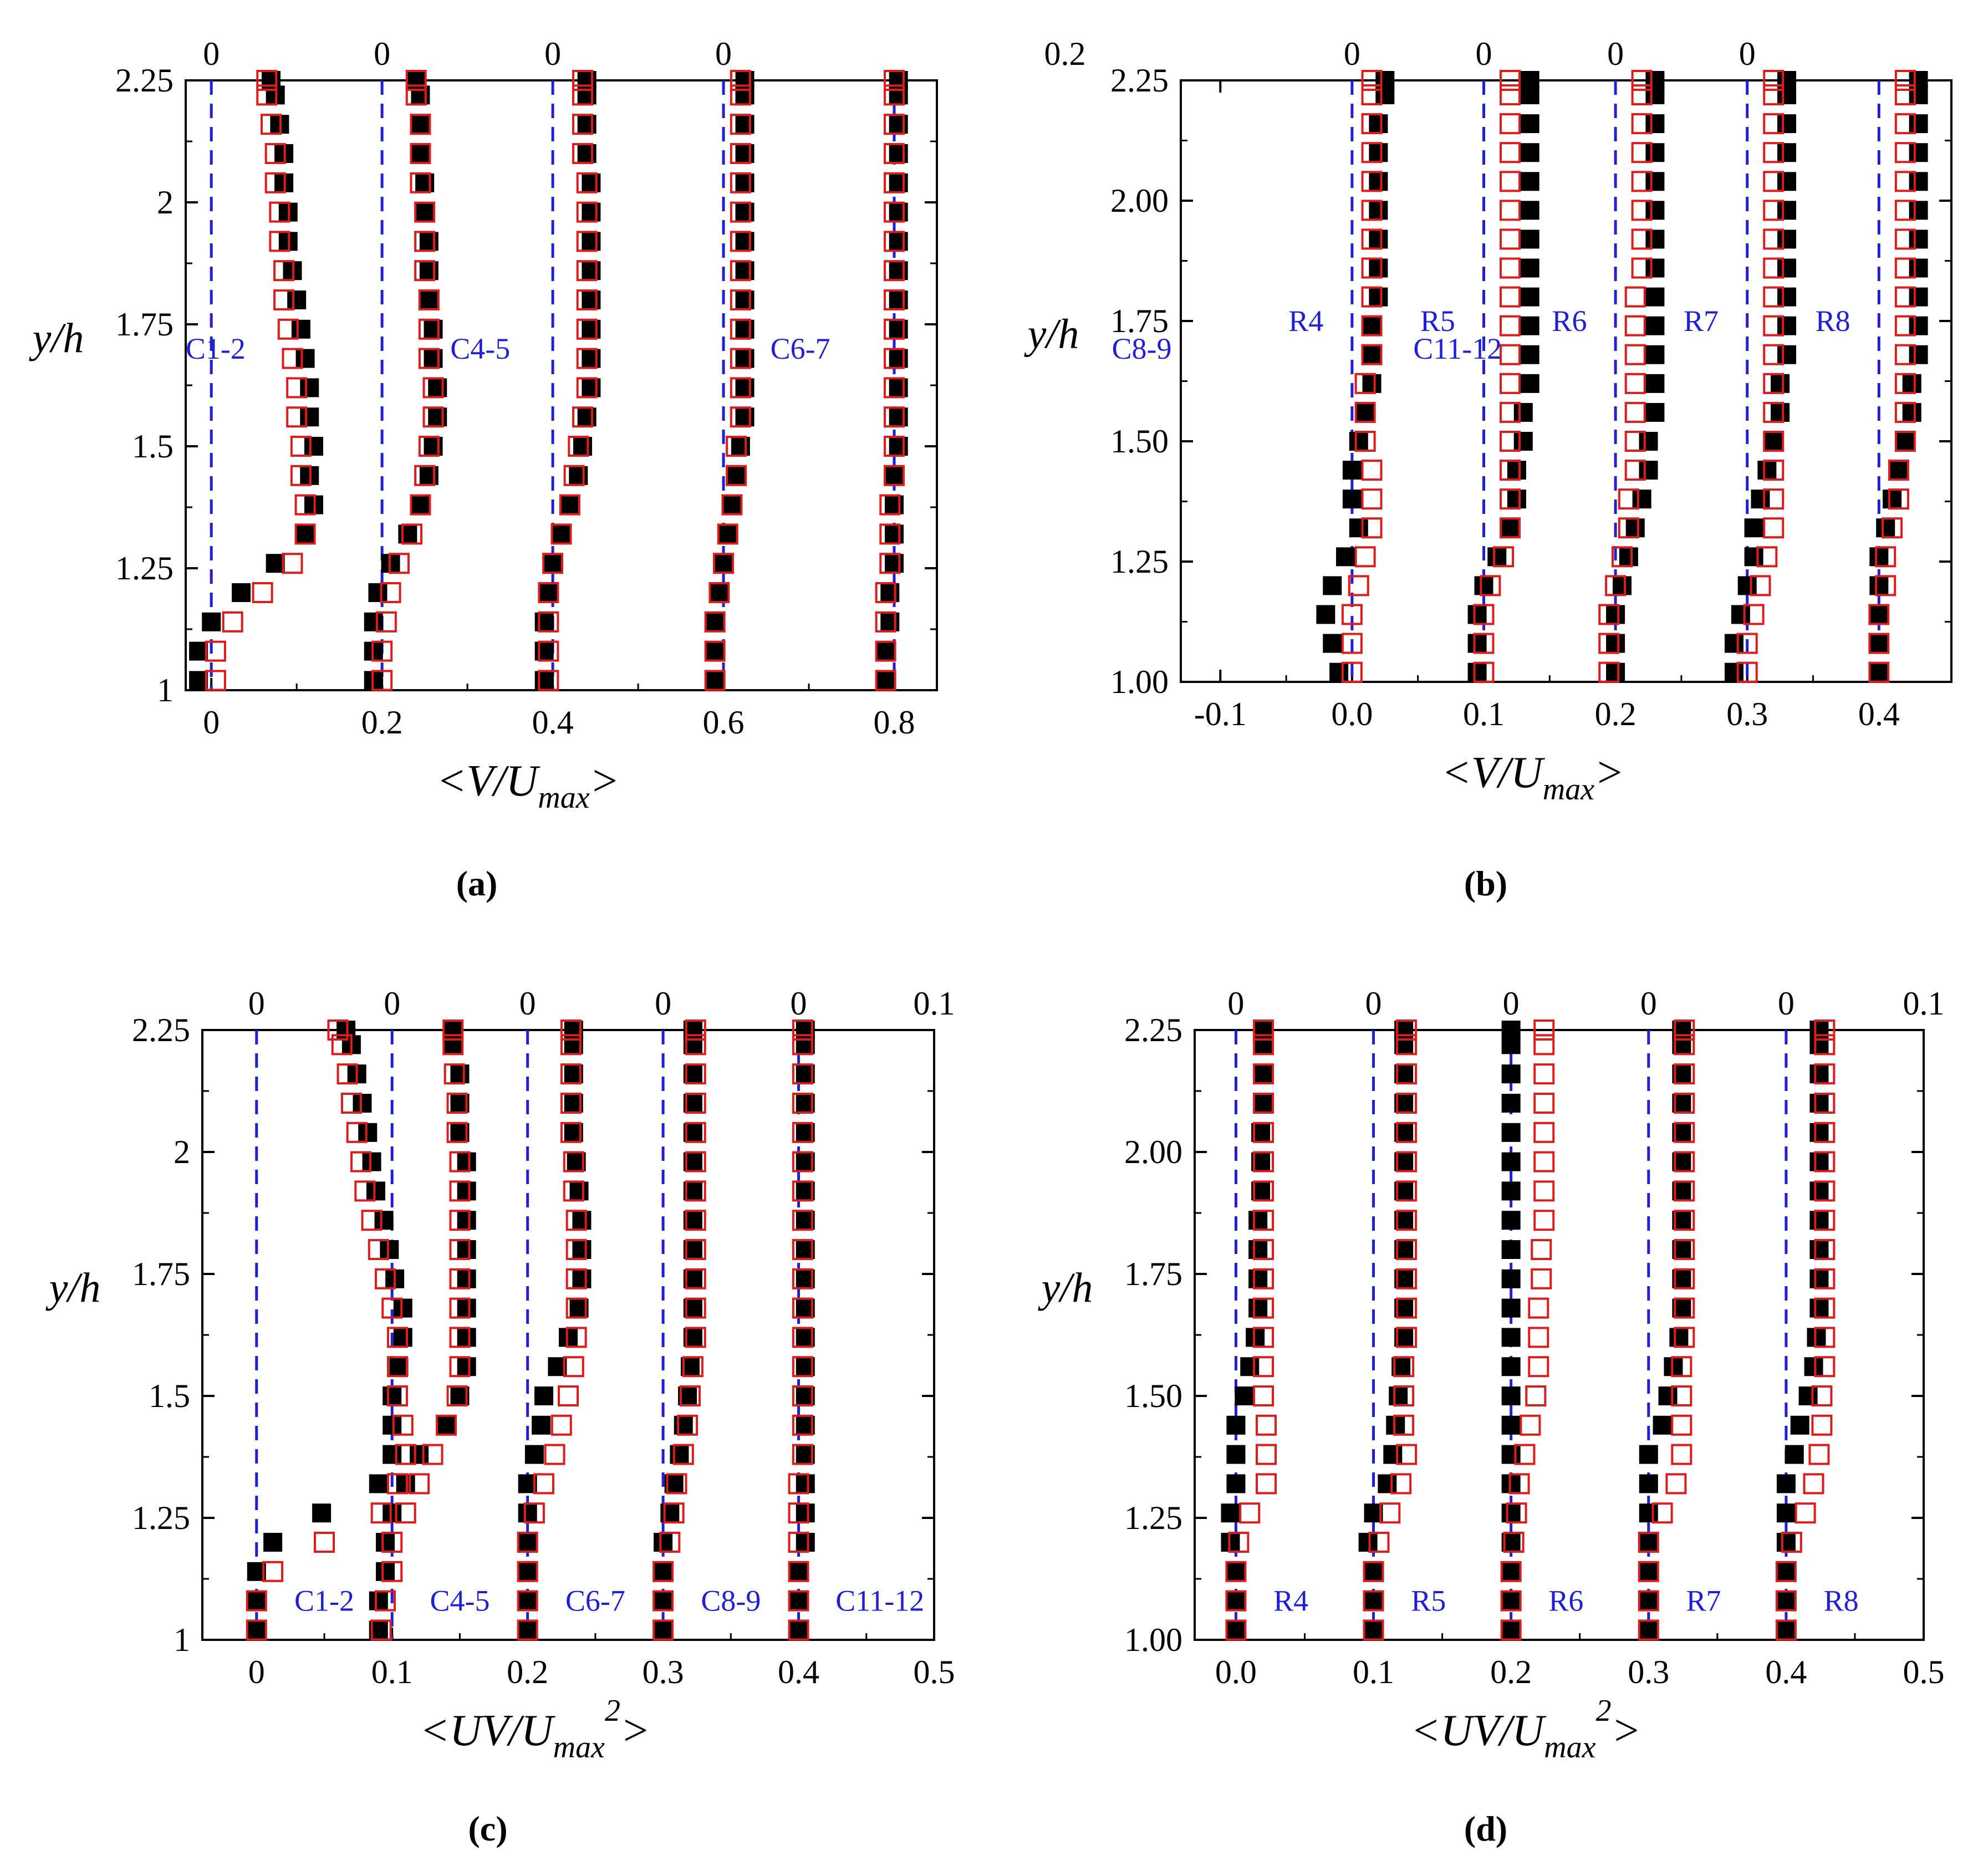  What do you see at coordinates (934, 1003) in the screenshot?
I see `top-tick-label: 0.1` at bounding box center [934, 1003].